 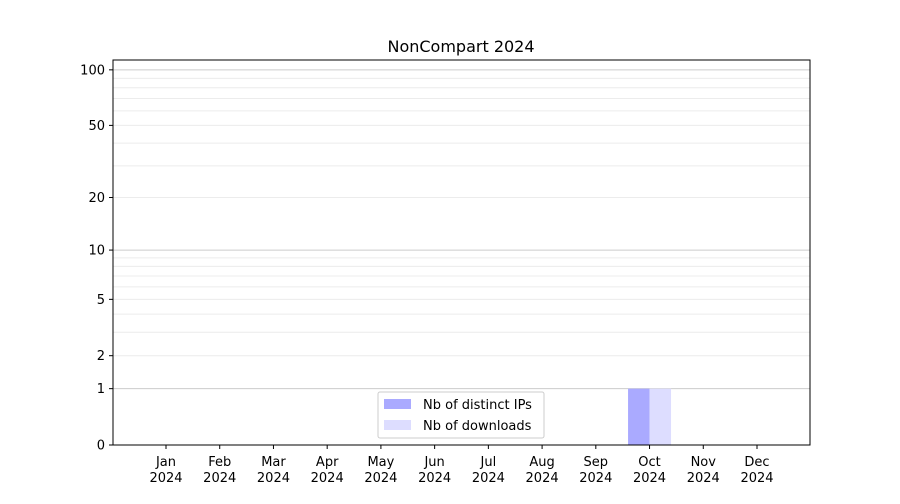 I want to click on bar-downloads, so click(x=660, y=416).